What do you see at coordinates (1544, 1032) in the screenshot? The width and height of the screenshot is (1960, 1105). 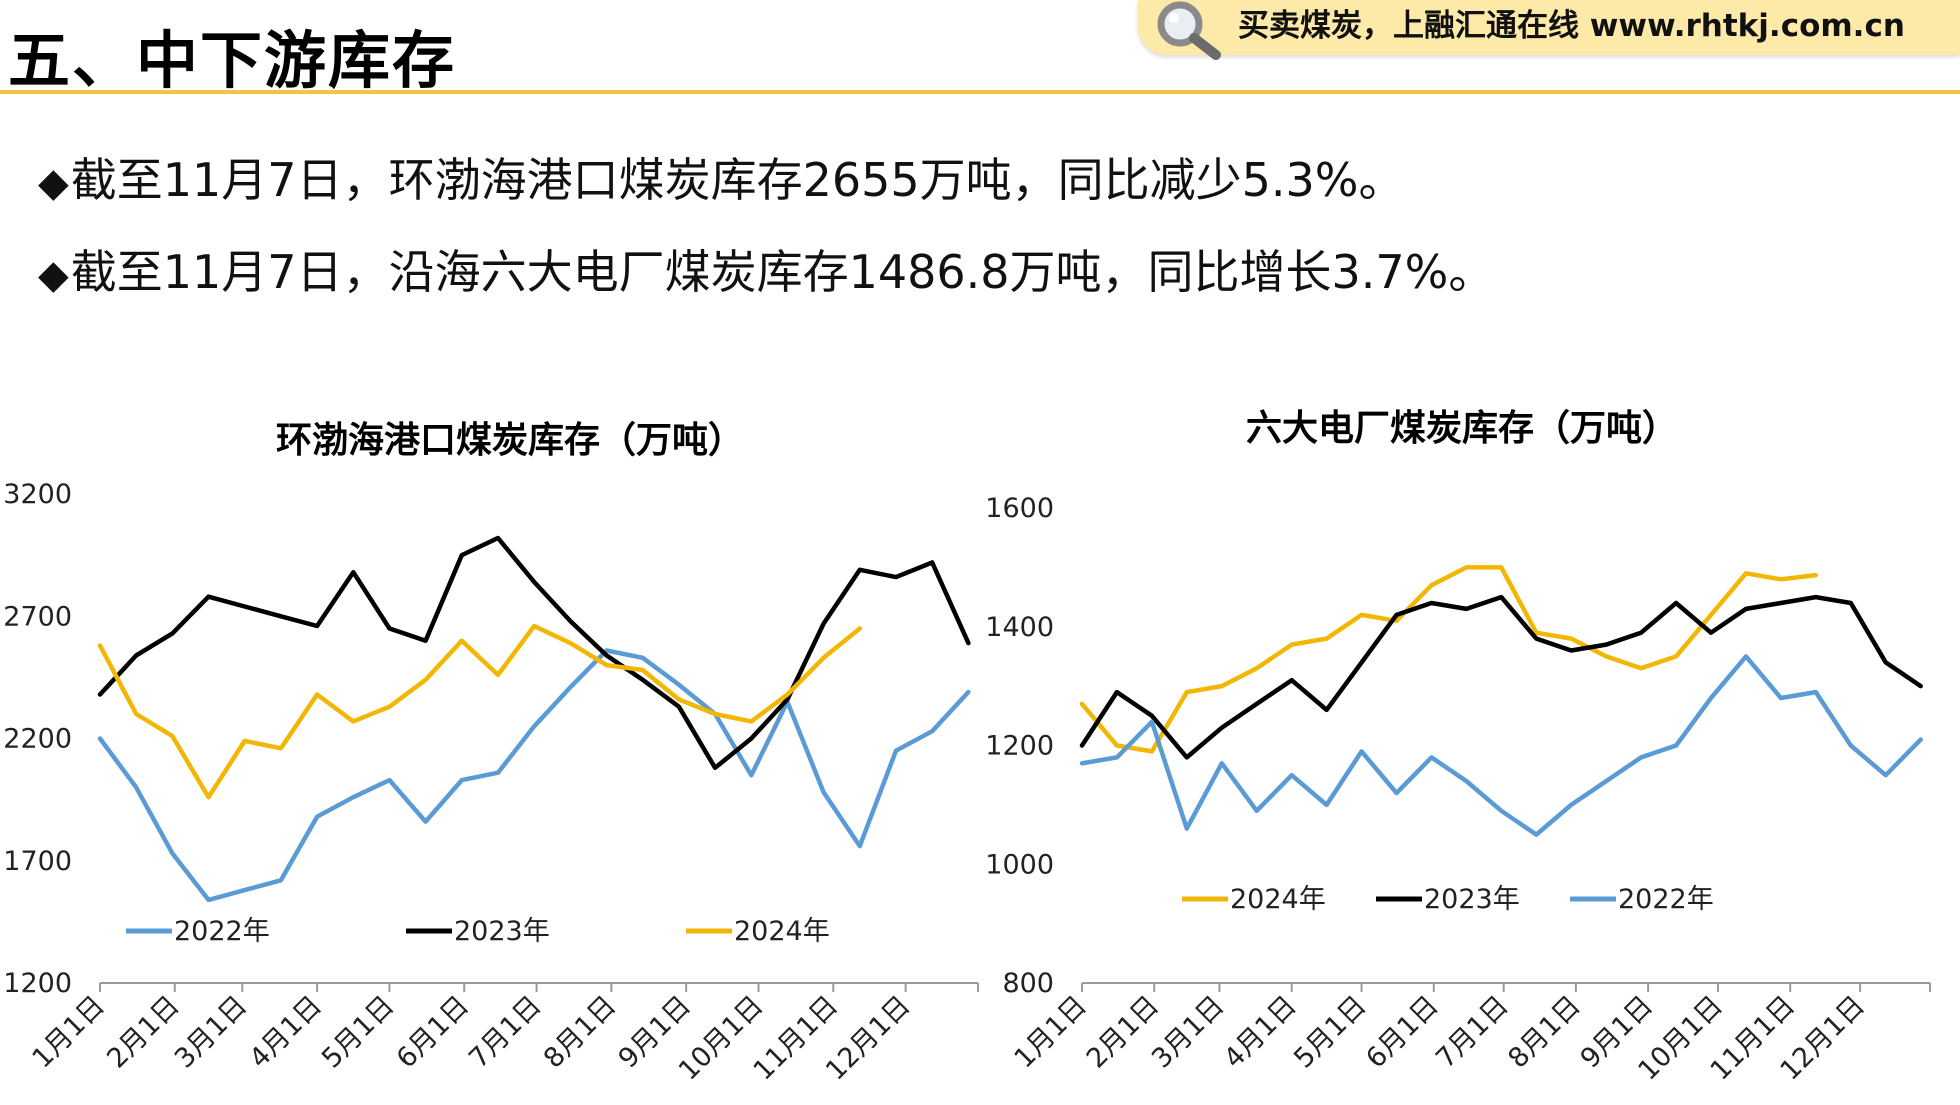 I see `x-tick-label: 8月1日` at bounding box center [1544, 1032].